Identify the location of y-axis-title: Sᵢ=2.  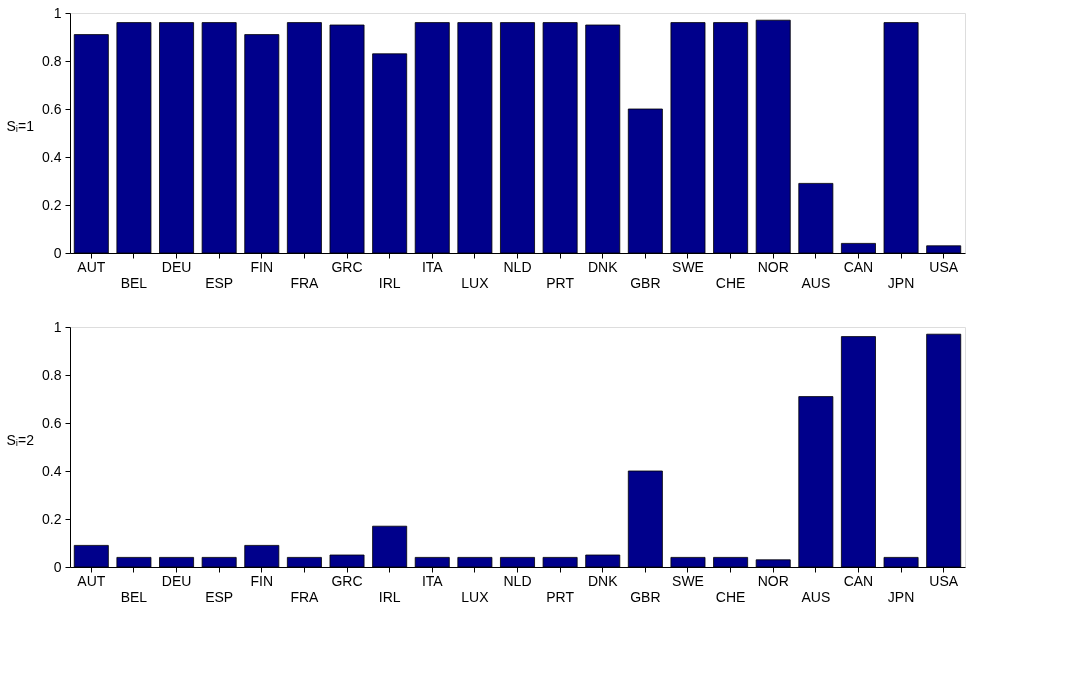
(20, 439).